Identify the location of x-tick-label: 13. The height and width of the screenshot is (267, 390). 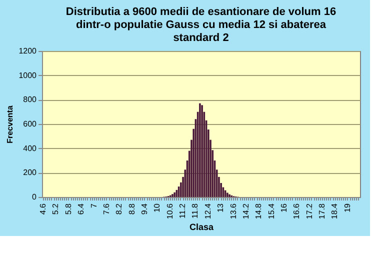
(221, 207).